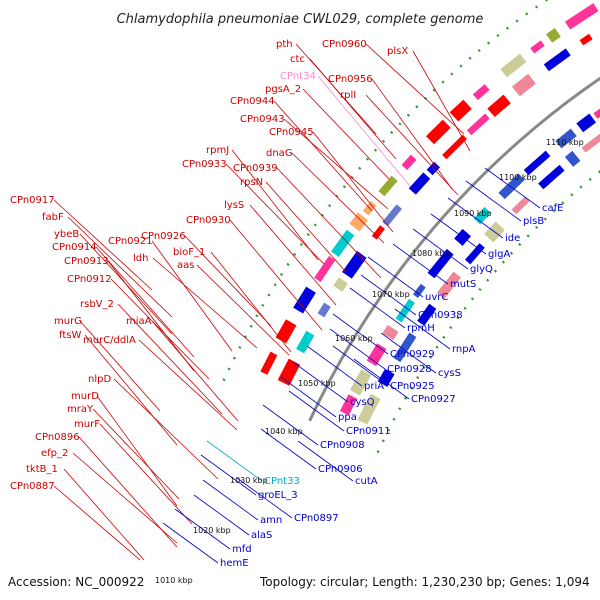 This screenshot has height=600, width=600. What do you see at coordinates (412, 354) in the screenshot?
I see `reverse-gene-label: CPn0929` at bounding box center [412, 354].